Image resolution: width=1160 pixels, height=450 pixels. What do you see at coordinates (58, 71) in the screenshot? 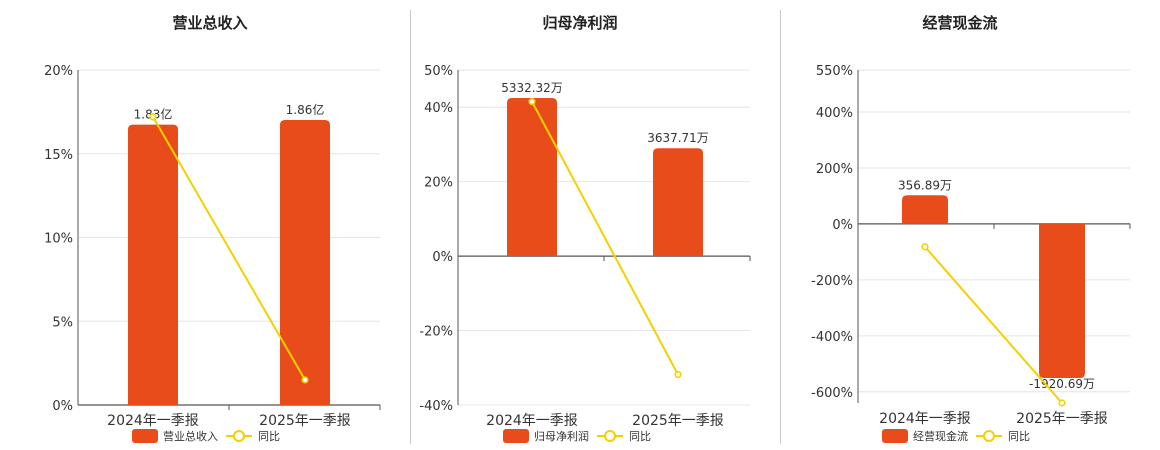
I see `chart-1-y-tick-label: 20%` at bounding box center [58, 71].